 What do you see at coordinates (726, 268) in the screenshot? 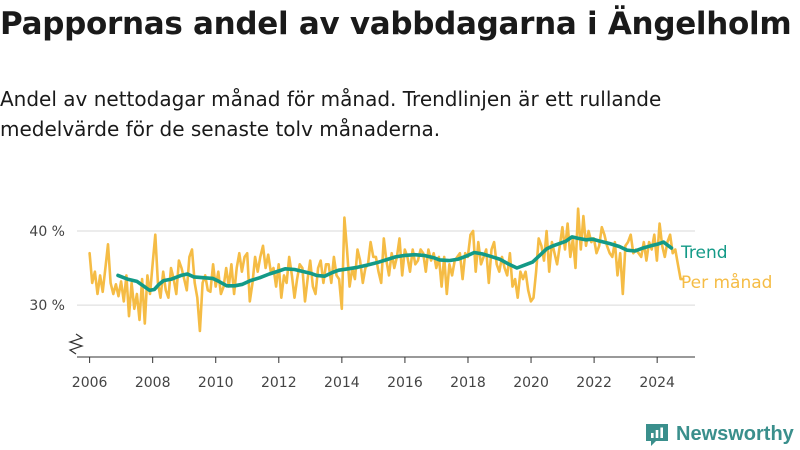
I see `legend: Trend Per månad` at bounding box center [726, 268].